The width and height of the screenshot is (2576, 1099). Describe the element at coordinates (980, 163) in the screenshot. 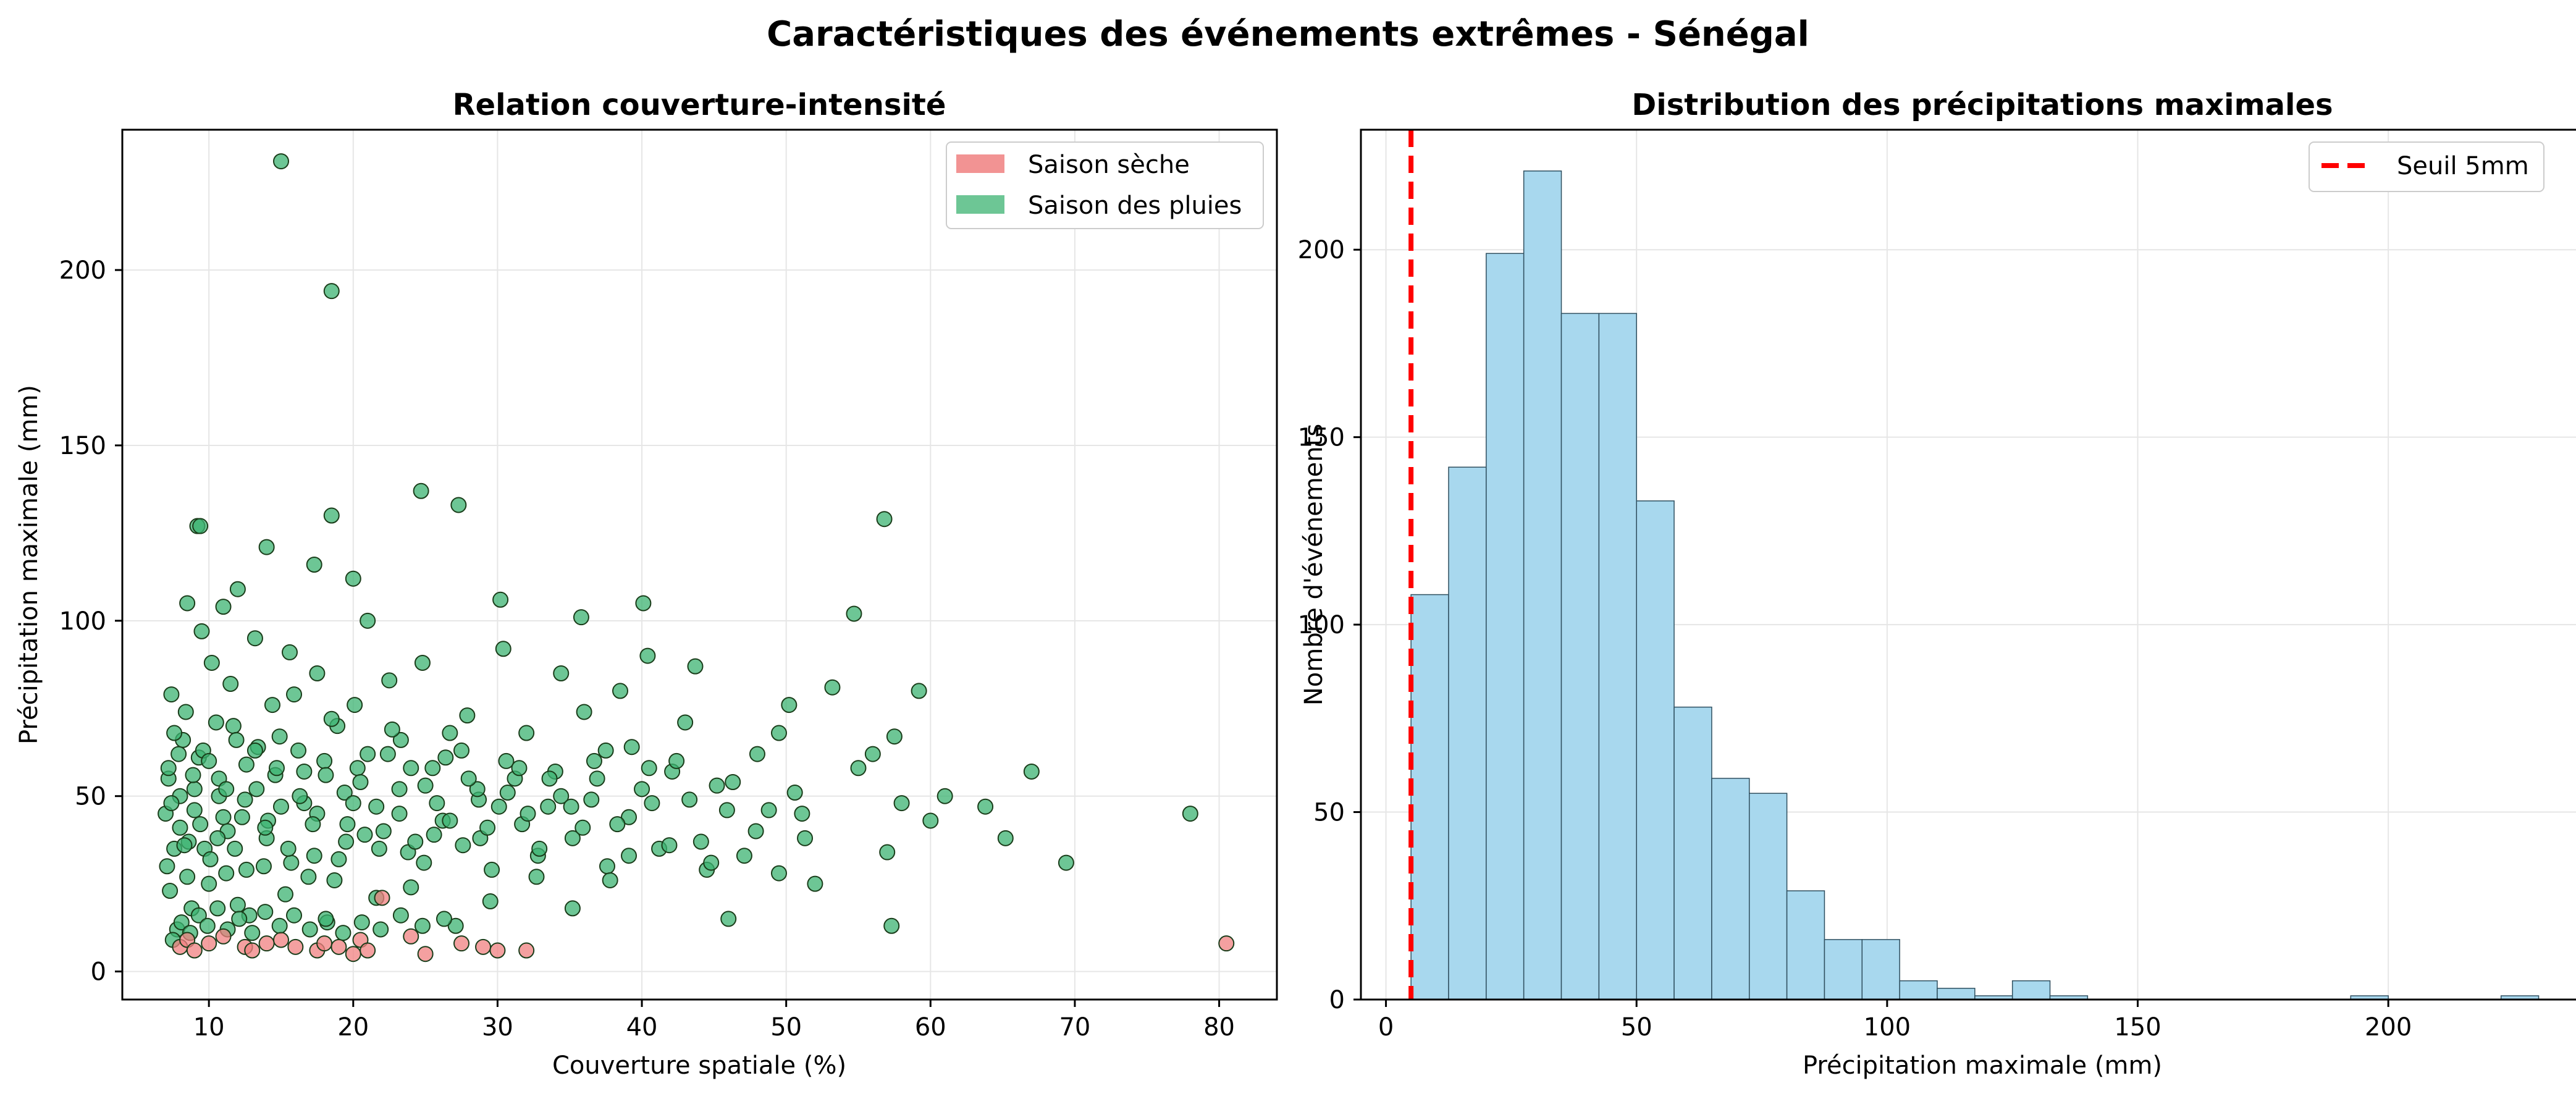

I see `legend-swatch-dry-season` at that location.